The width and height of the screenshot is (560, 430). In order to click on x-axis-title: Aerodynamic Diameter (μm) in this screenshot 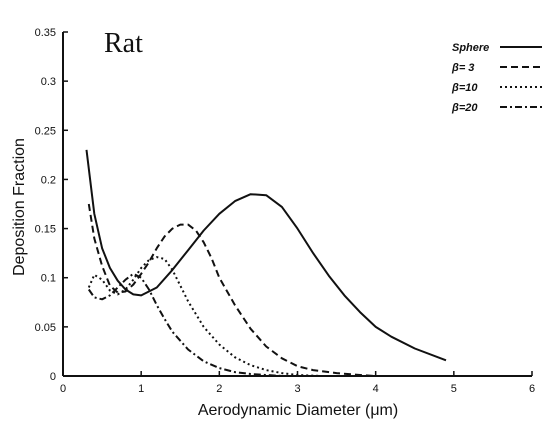, I will do `click(298, 410)`.